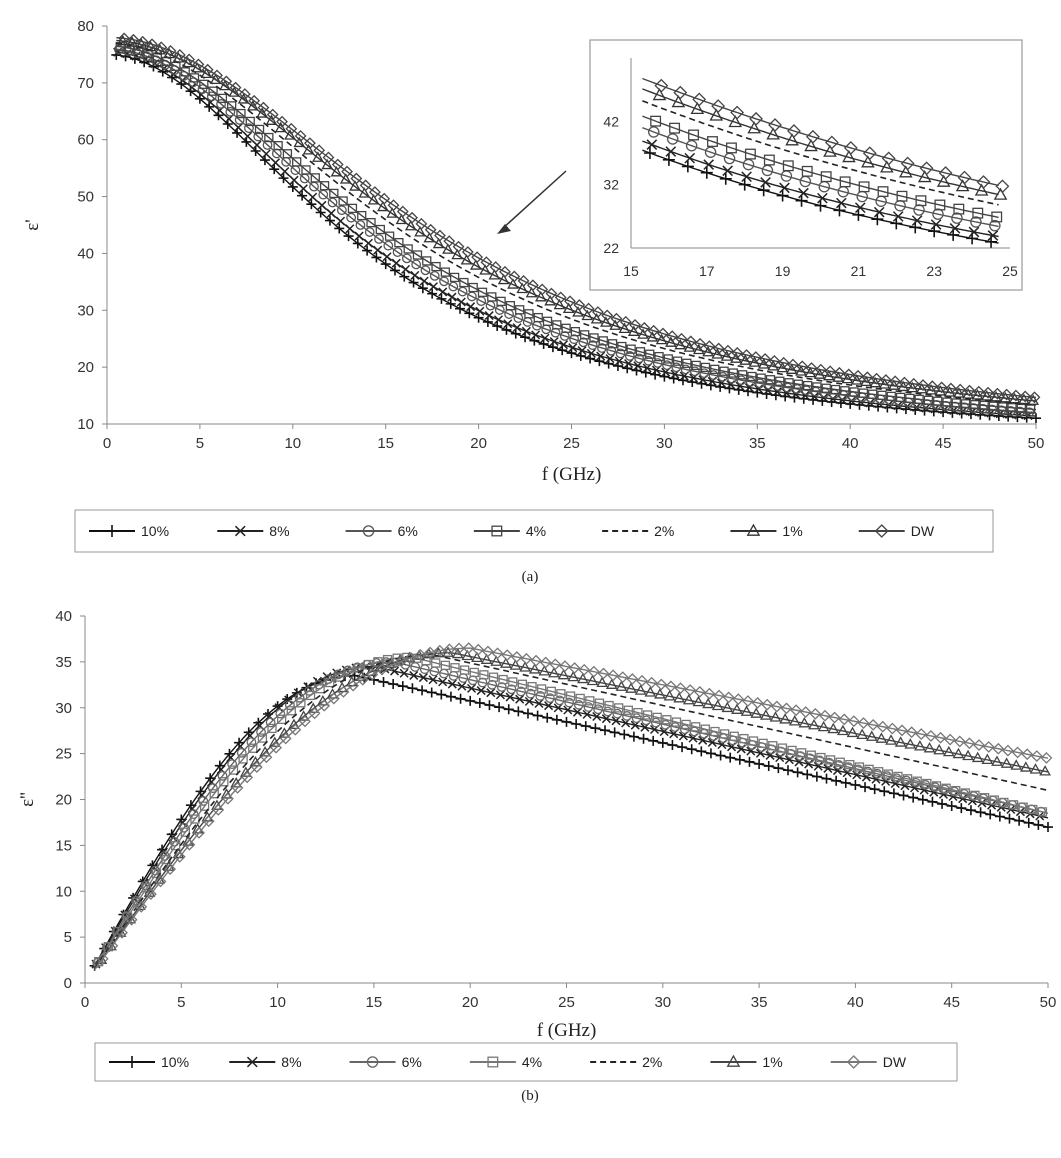  What do you see at coordinates (129, 531) in the screenshot?
I see `legend-item: 10%` at bounding box center [129, 531].